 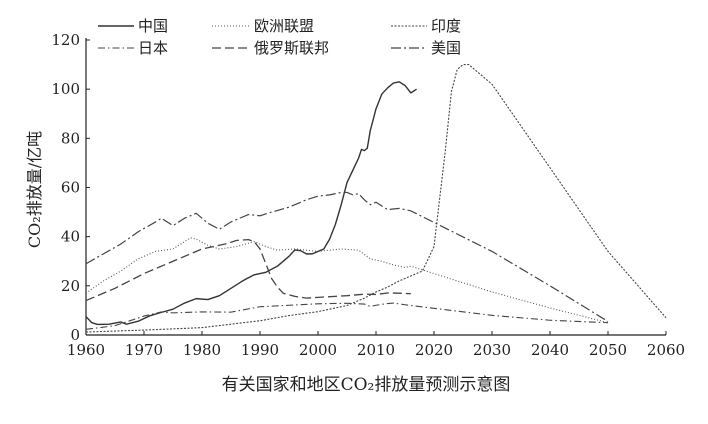 What do you see at coordinates (260, 350) in the screenshot?
I see `x-tick-label: 1990` at bounding box center [260, 350].